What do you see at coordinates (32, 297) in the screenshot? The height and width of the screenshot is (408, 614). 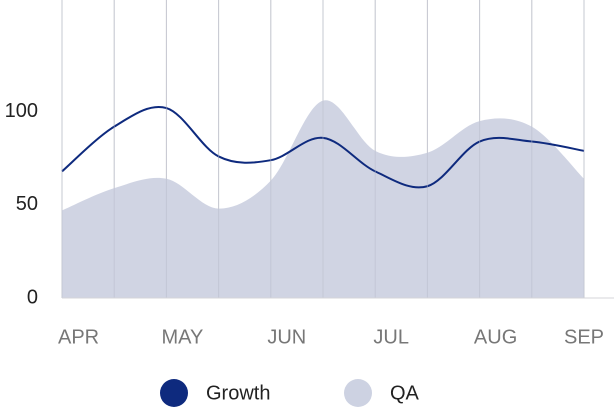 I see `y-tick-label: 0` at bounding box center [32, 297].